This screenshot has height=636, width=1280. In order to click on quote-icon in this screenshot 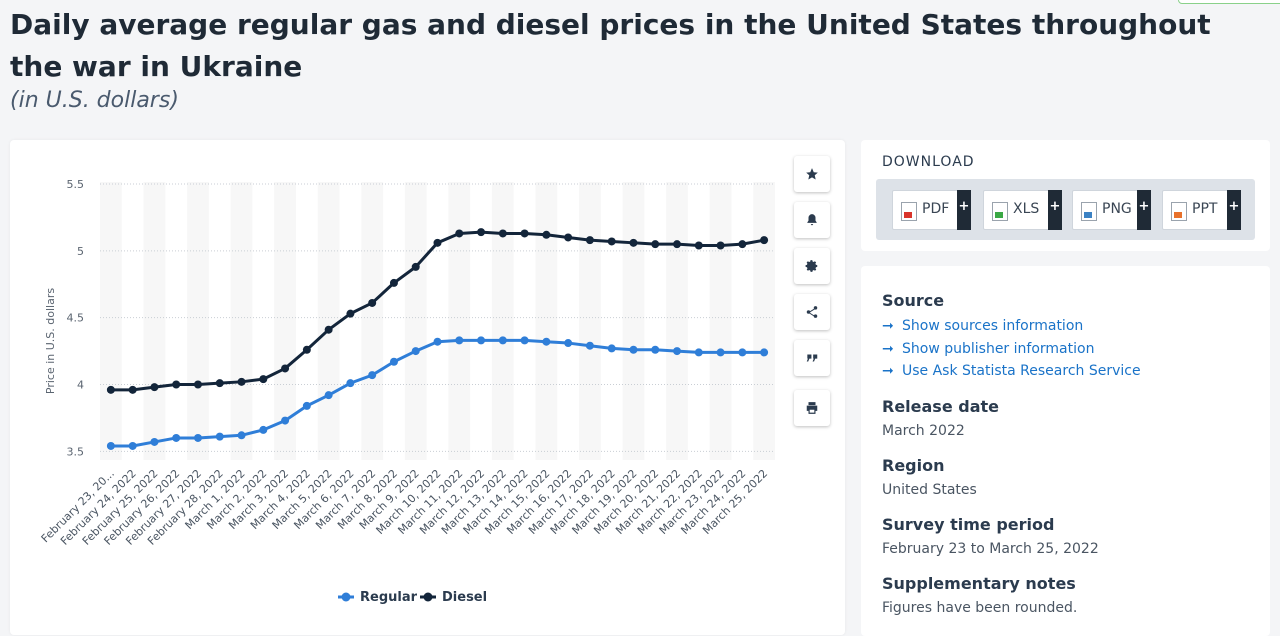, I will do `click(812, 358)`.